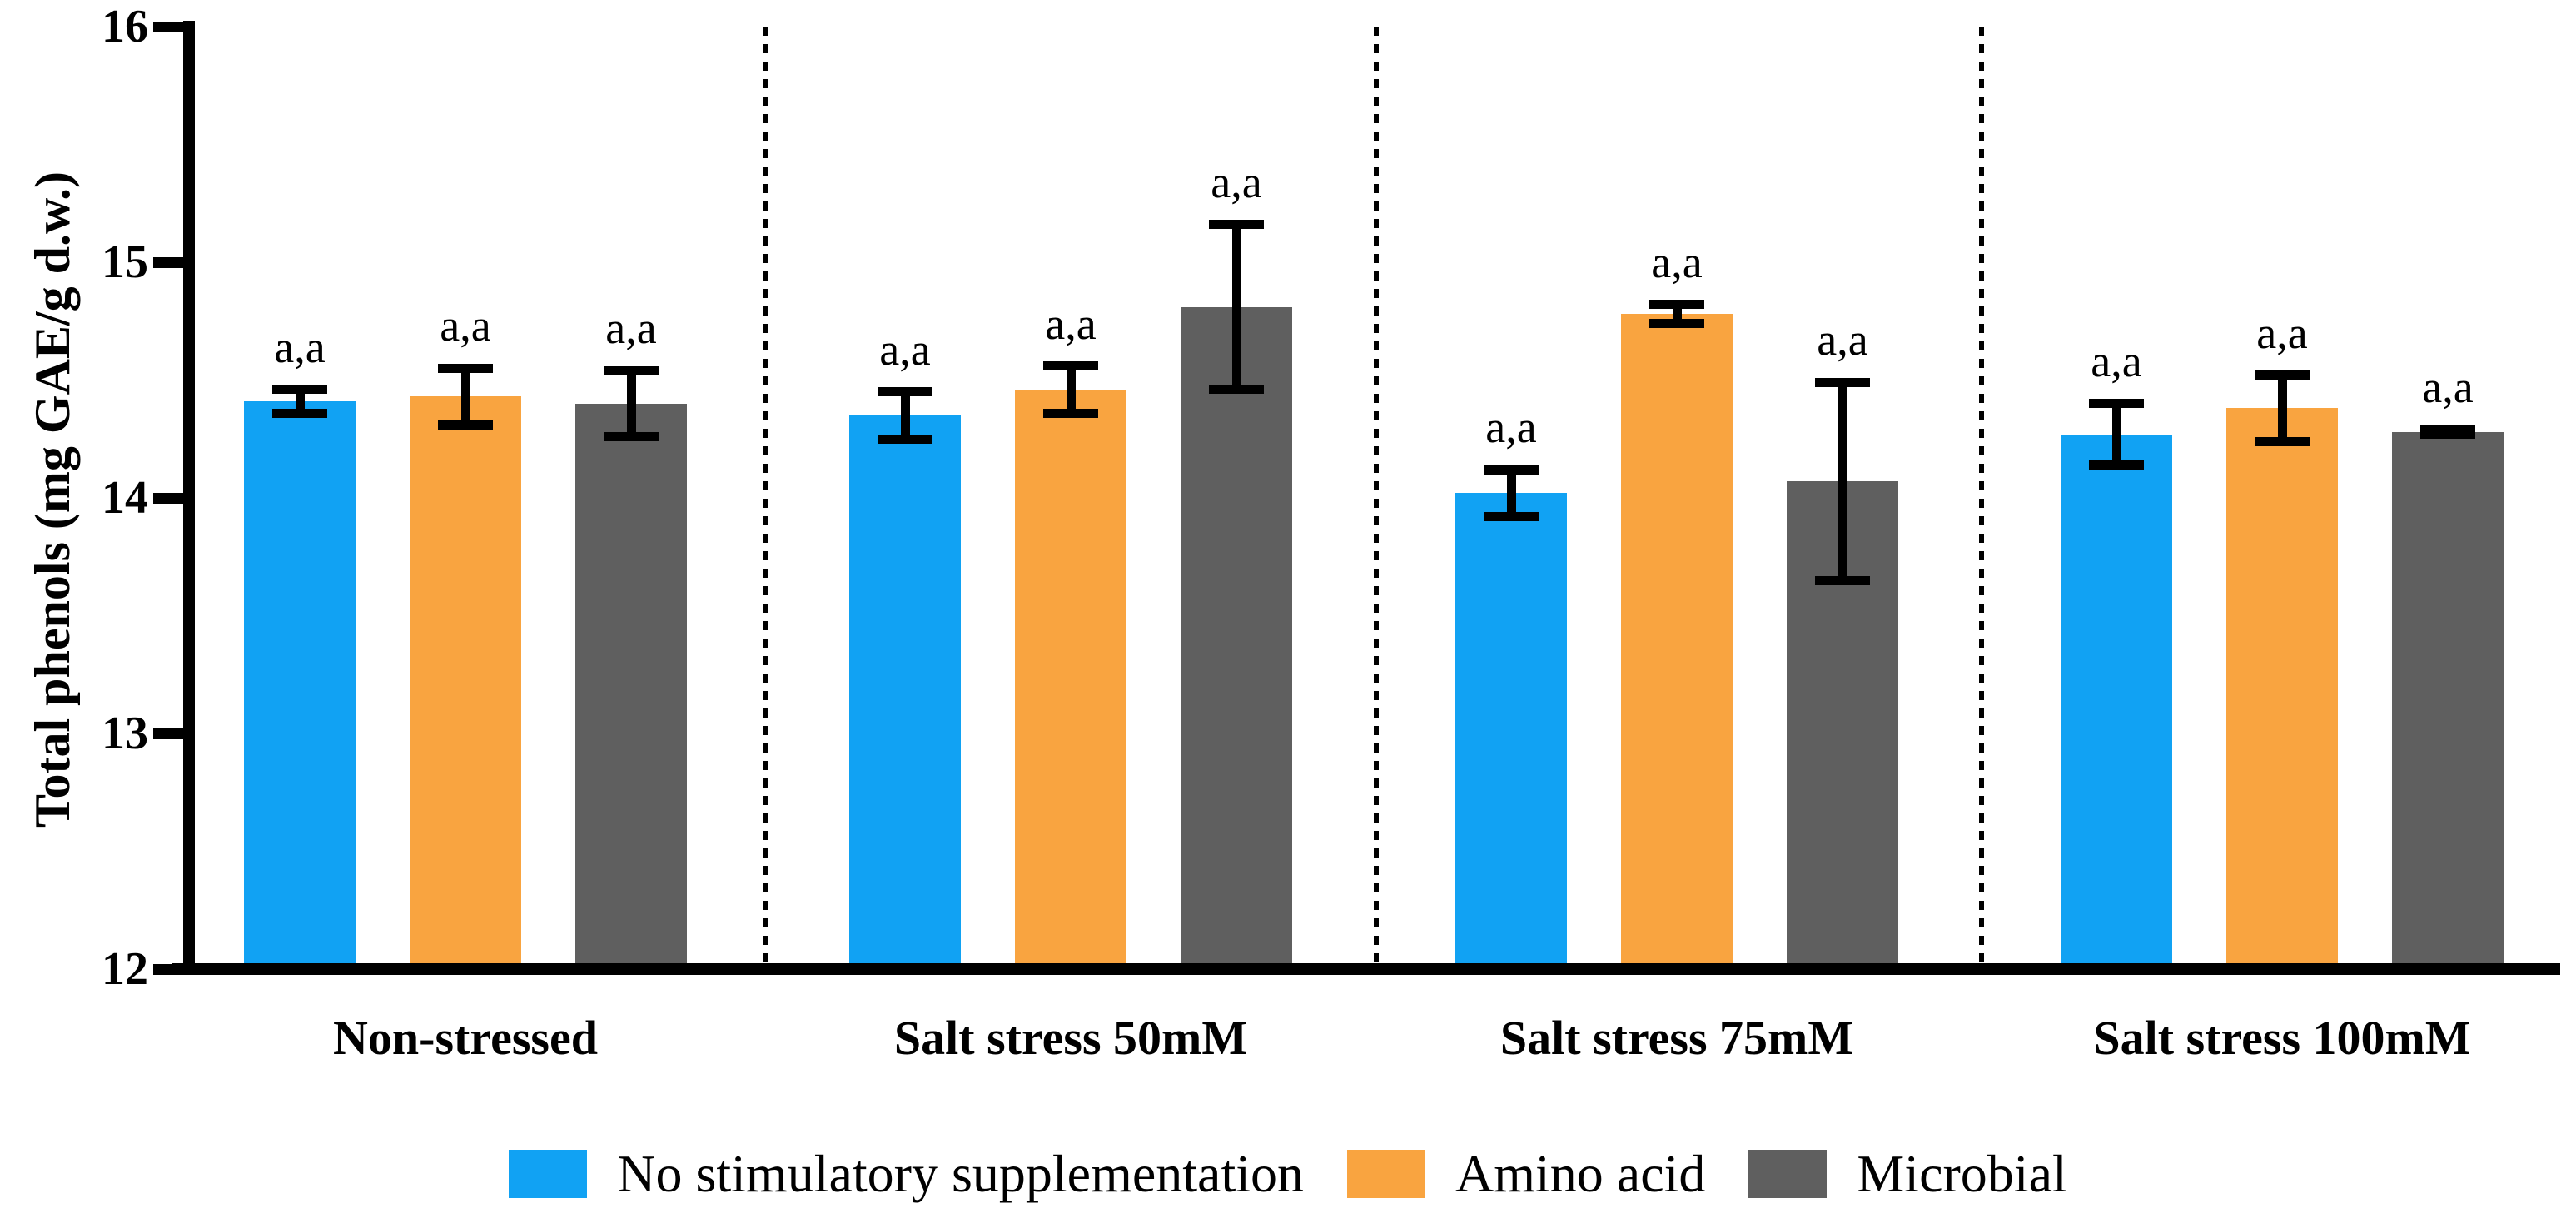  Describe the element at coordinates (2282, 1038) in the screenshot. I see `x-category-label: Salt stress 100mM` at that location.